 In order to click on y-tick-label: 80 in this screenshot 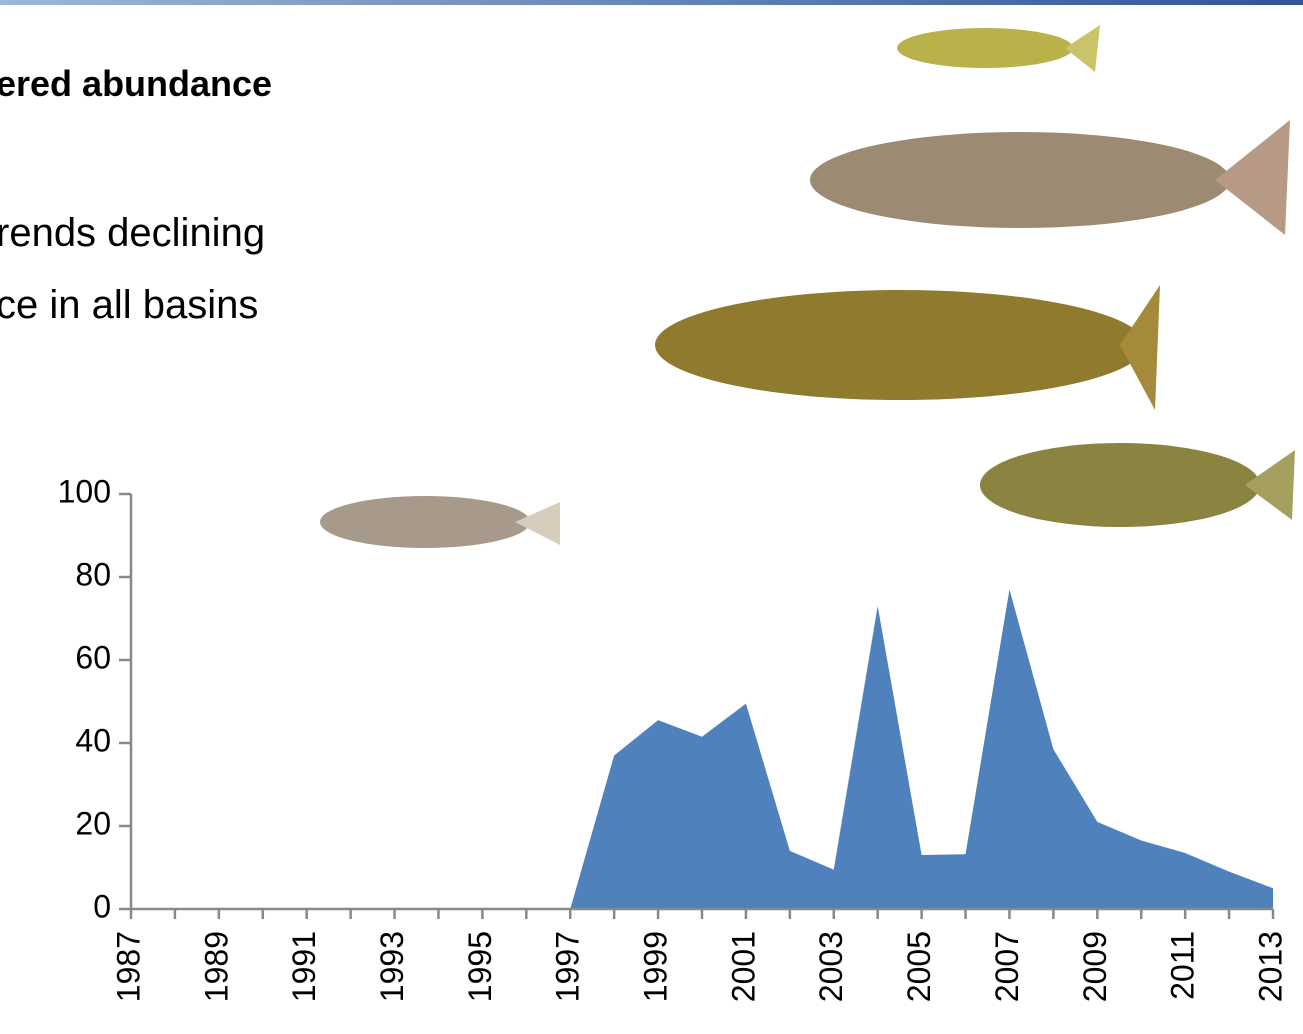, I will do `click(93, 574)`.